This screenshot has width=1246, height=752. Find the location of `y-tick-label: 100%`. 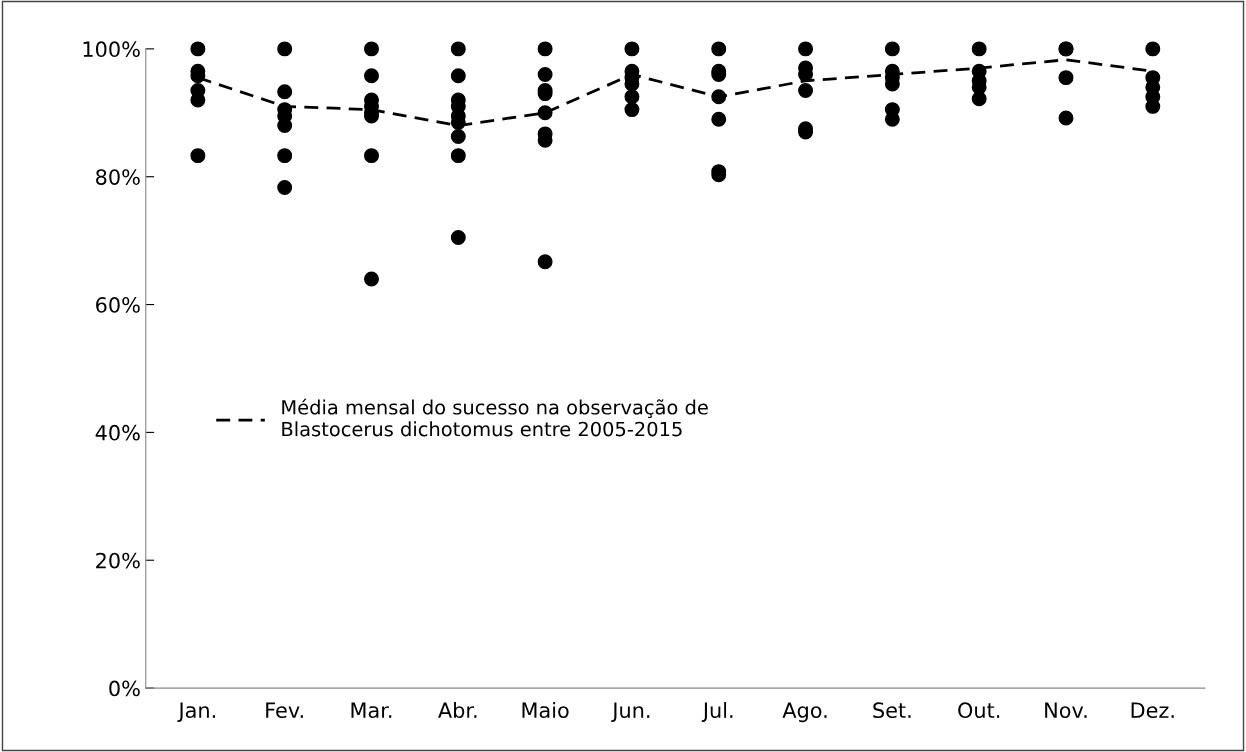

y-tick-label: 100% is located at coordinates (111, 49).